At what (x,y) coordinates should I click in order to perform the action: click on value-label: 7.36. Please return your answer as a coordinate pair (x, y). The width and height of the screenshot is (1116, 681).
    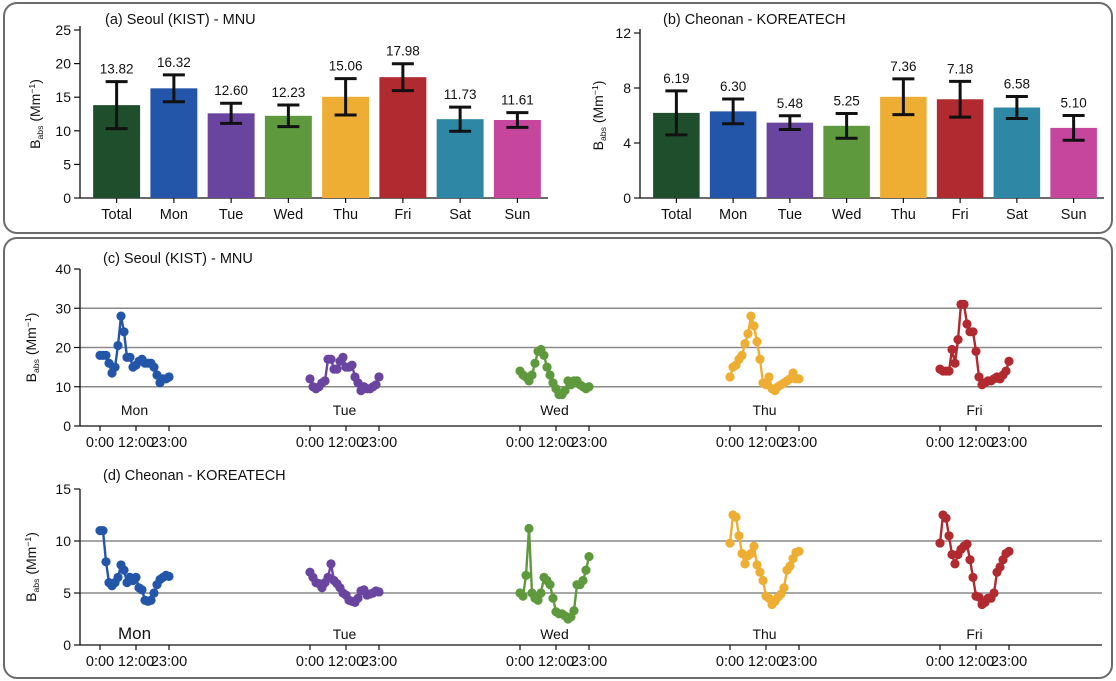
    Looking at the image, I should click on (903, 66).